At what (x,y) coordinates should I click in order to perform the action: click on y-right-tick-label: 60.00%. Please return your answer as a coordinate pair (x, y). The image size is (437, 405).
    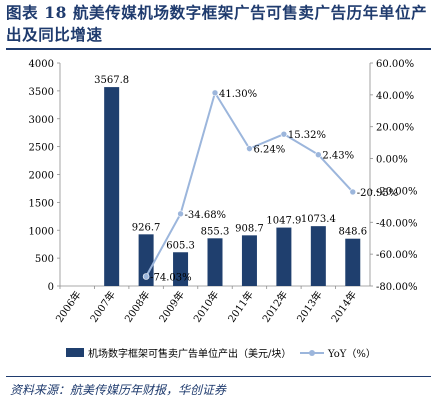
    Looking at the image, I should click on (395, 64).